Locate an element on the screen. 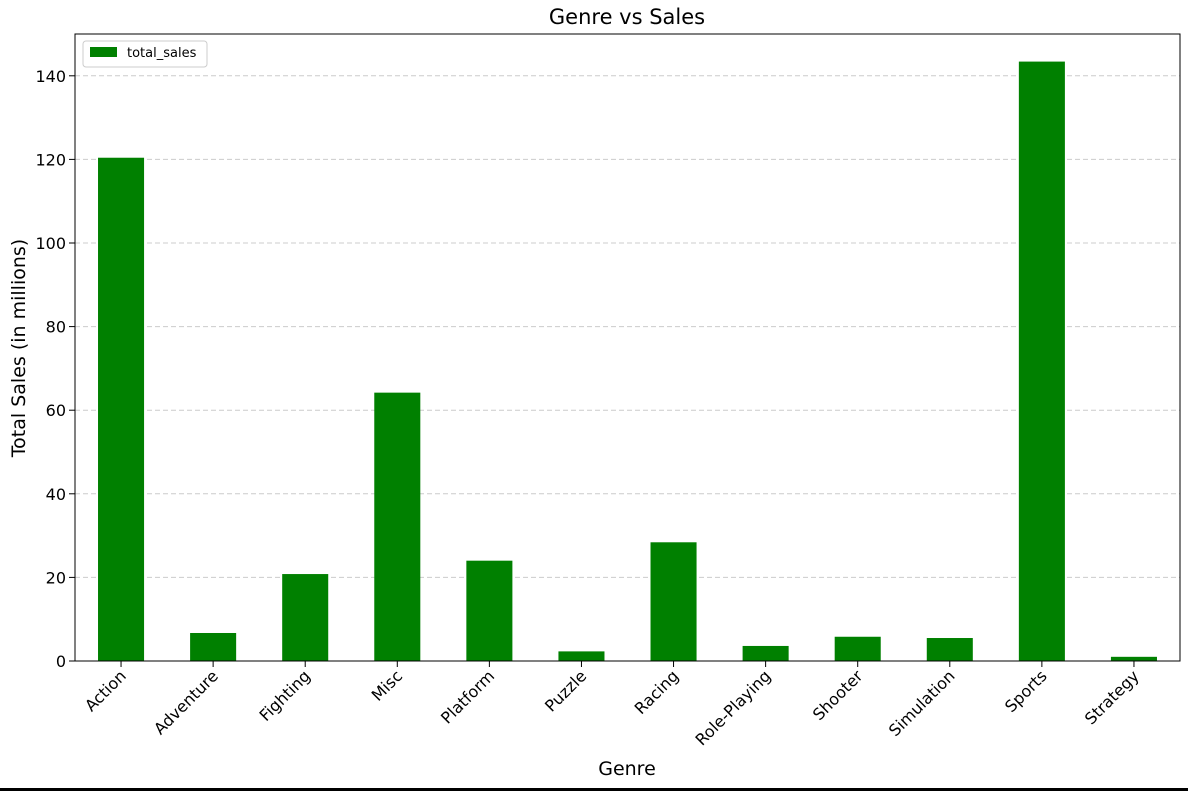 The width and height of the screenshot is (1188, 793). y-tick-label: 140 is located at coordinates (50, 76).